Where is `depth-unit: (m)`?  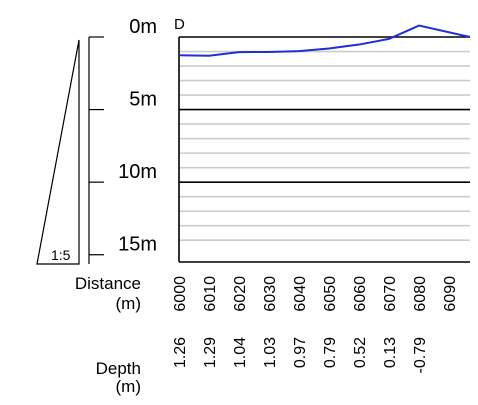
depth-unit: (m) is located at coordinates (128, 386).